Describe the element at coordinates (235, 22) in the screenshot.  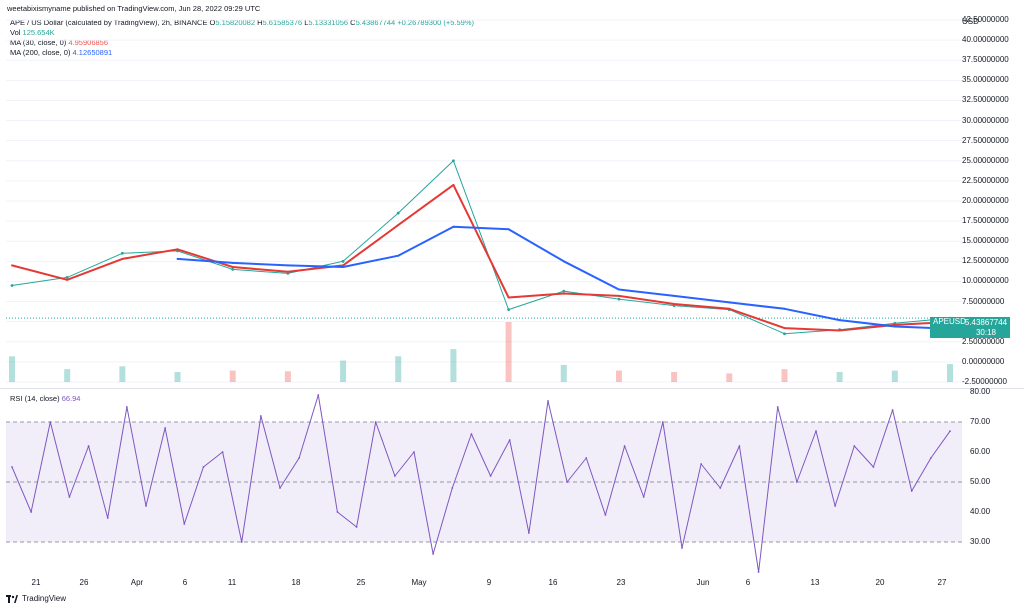
I see `ohlc-open: 5.15820082` at that location.